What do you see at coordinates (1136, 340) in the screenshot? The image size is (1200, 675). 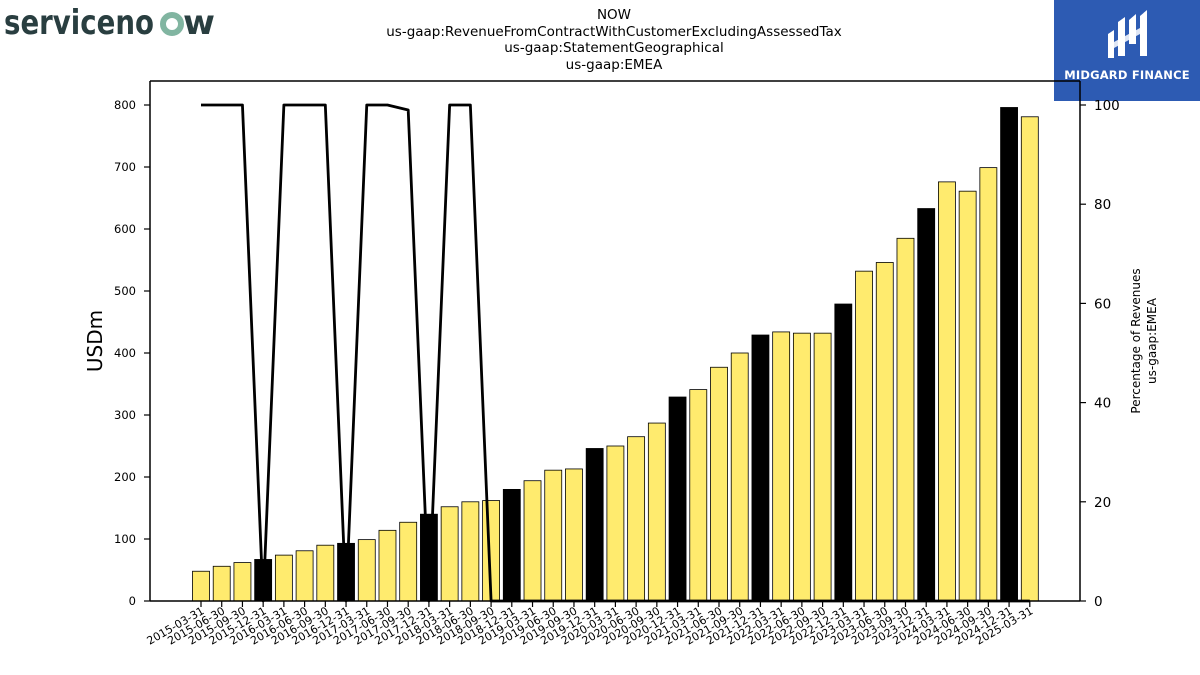 I see `y2-axis-label-line1: Percentage of Revenues` at bounding box center [1136, 340].